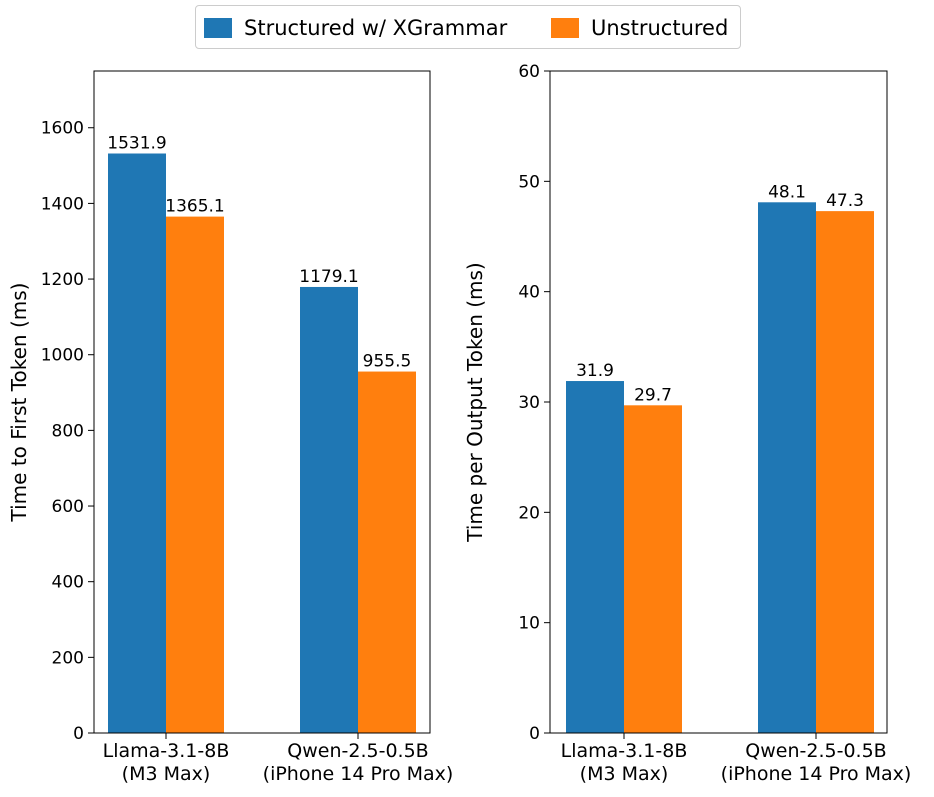 This screenshot has width=934, height=797. What do you see at coordinates (595, 371) in the screenshot?
I see `panel2-data-label-structured-1: 31.9` at bounding box center [595, 371].